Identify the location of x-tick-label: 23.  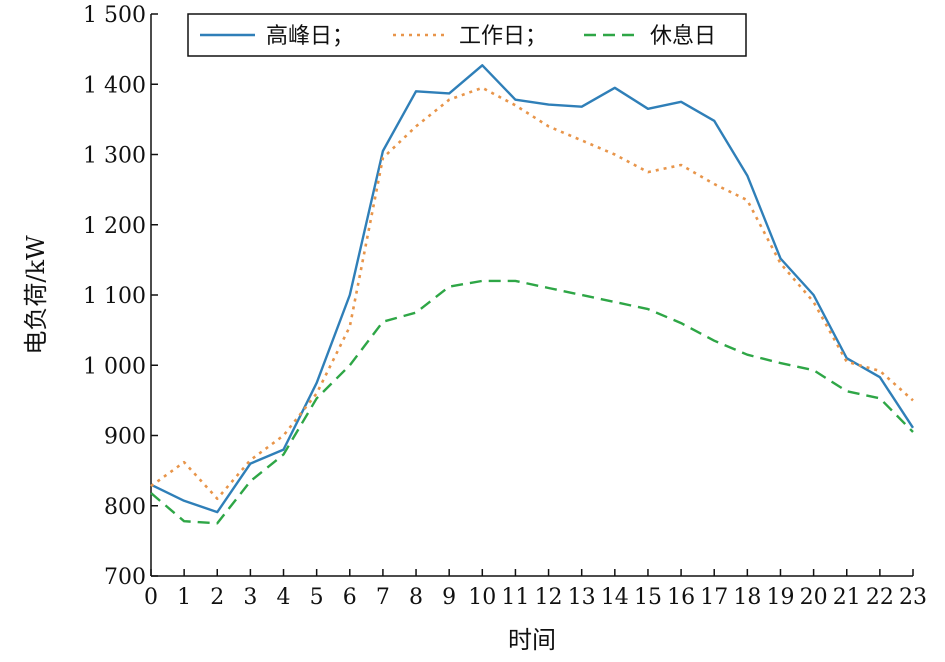
(913, 597).